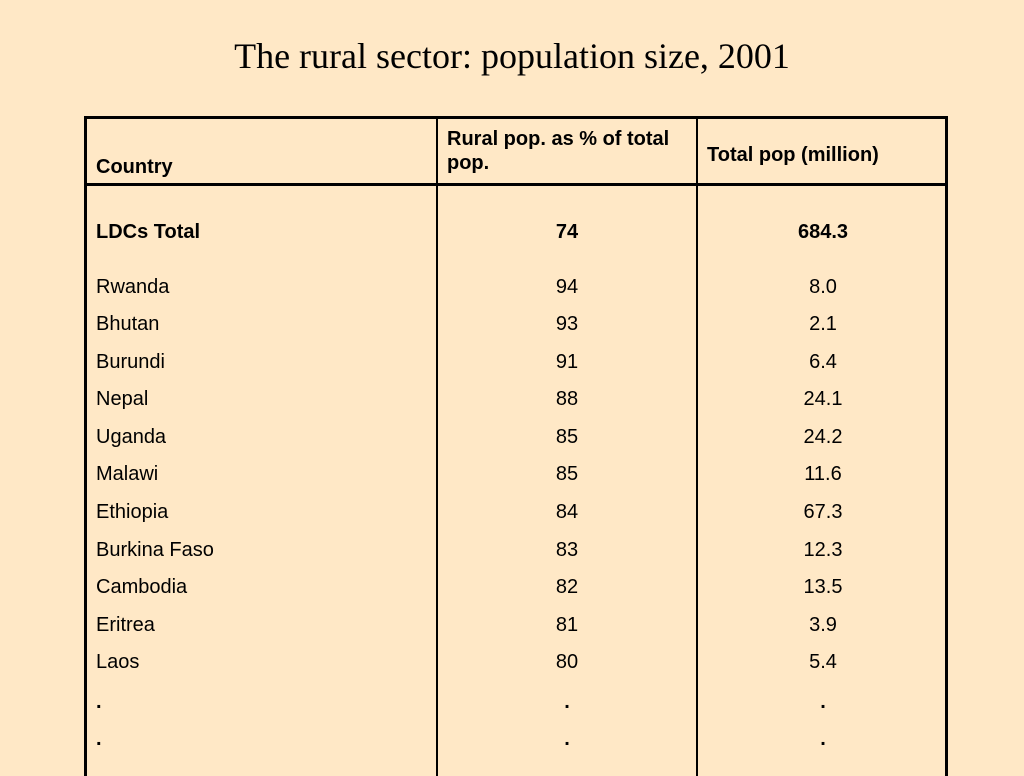 This screenshot has height=776, width=1024. I want to click on header-country: Country, so click(134, 167).